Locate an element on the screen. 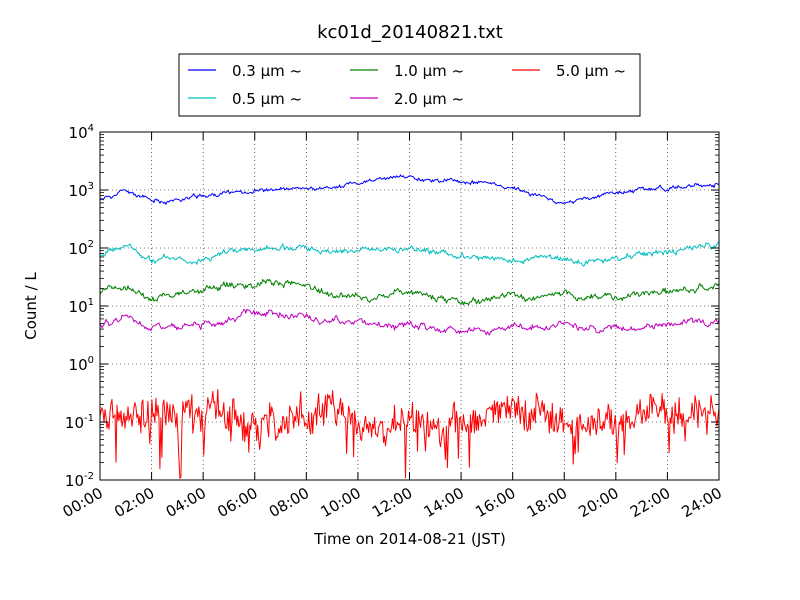  legend-label-2: 1.0 μm ~ is located at coordinates (429, 71).